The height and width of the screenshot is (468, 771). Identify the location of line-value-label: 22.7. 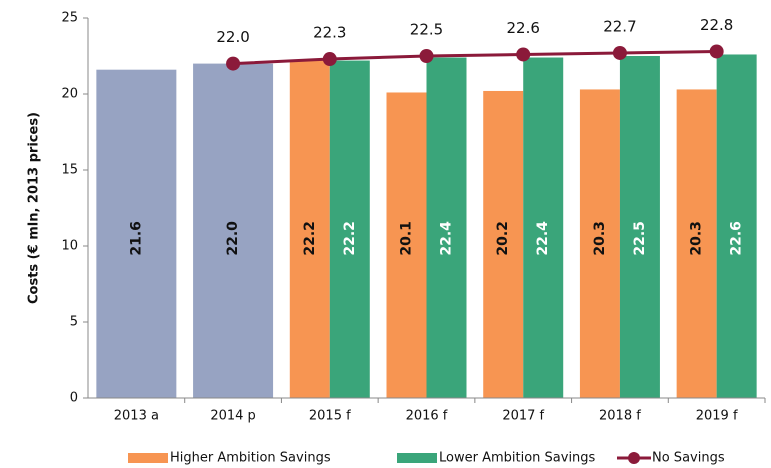
(619, 26).